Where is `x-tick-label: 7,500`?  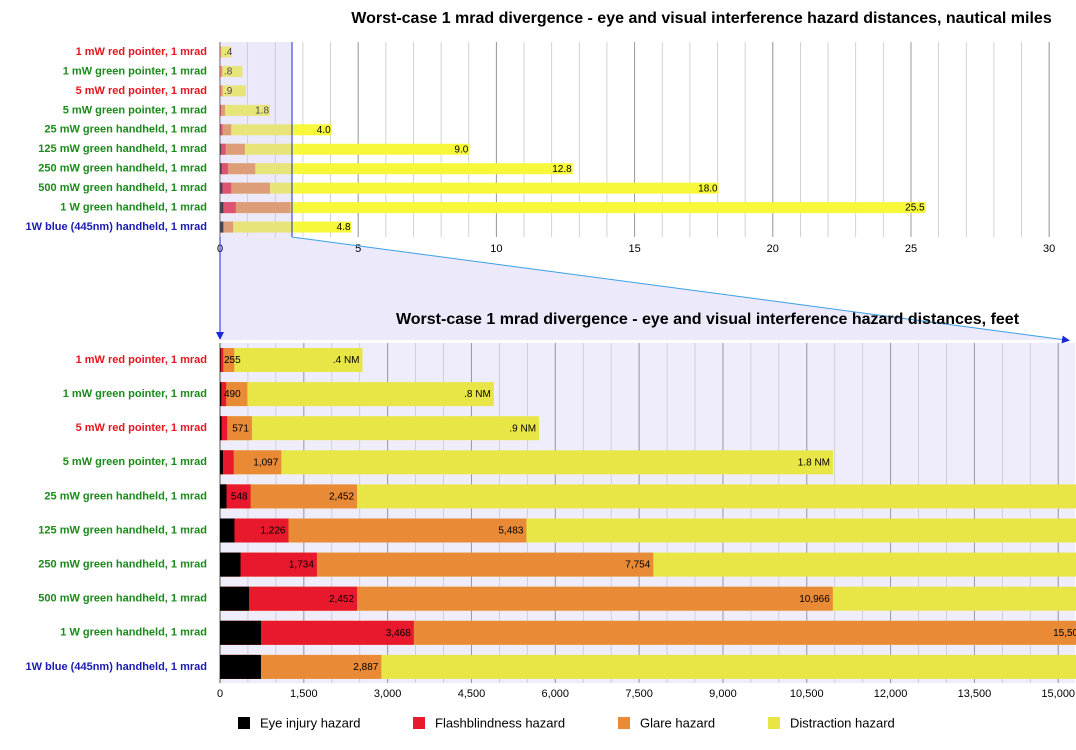 x-tick-label: 7,500 is located at coordinates (639, 694).